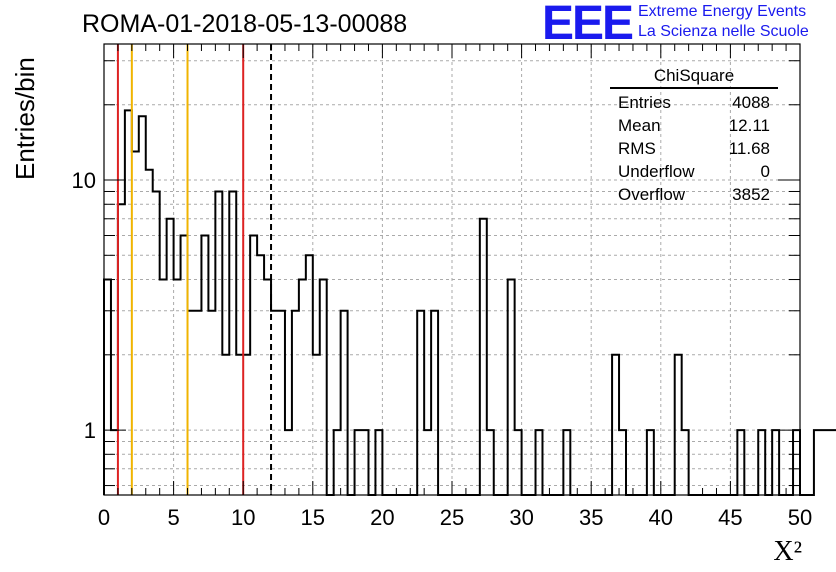  I want to click on stats-title: ChiSquare, so click(694, 77).